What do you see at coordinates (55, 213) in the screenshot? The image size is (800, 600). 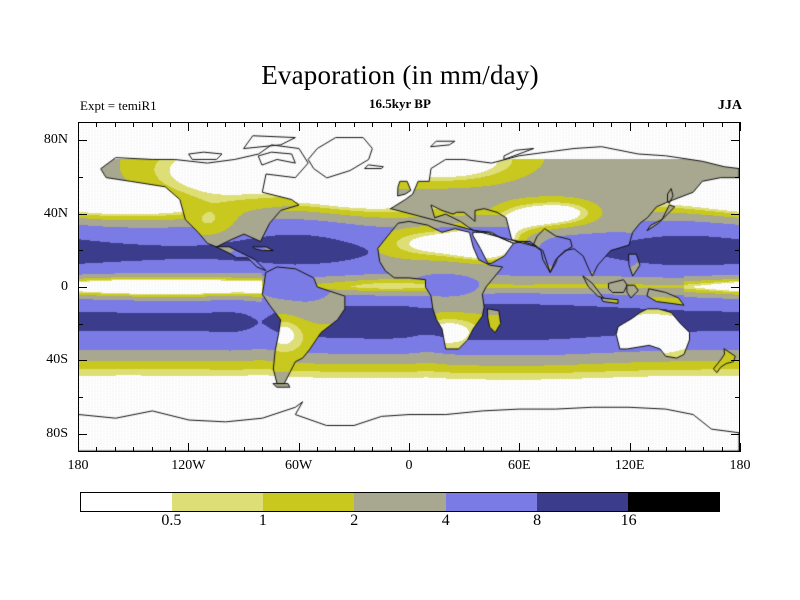 I see `ytick-label-40N: 40N` at bounding box center [55, 213].